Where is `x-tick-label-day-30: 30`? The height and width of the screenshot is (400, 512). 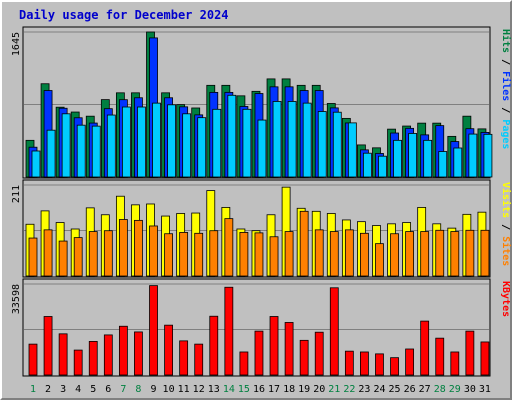 x-tick-label-day-30: 30 is located at coordinates (470, 389).